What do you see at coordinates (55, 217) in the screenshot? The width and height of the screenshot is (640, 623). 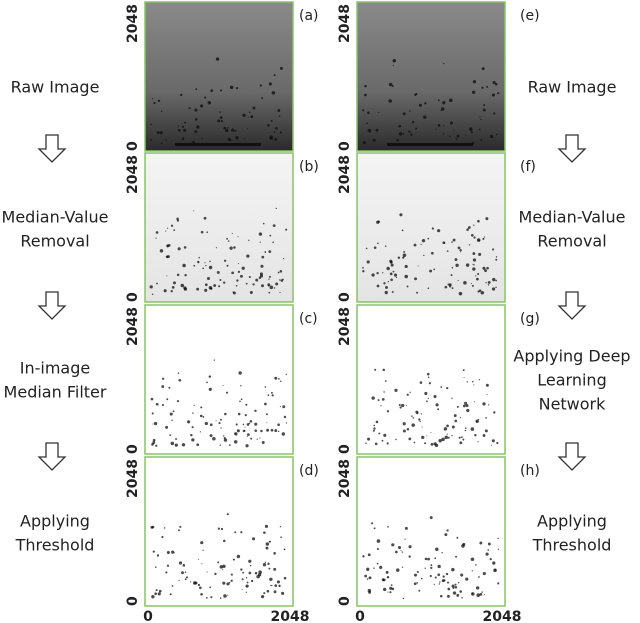 I see `step-text: Median-Value` at bounding box center [55, 217].